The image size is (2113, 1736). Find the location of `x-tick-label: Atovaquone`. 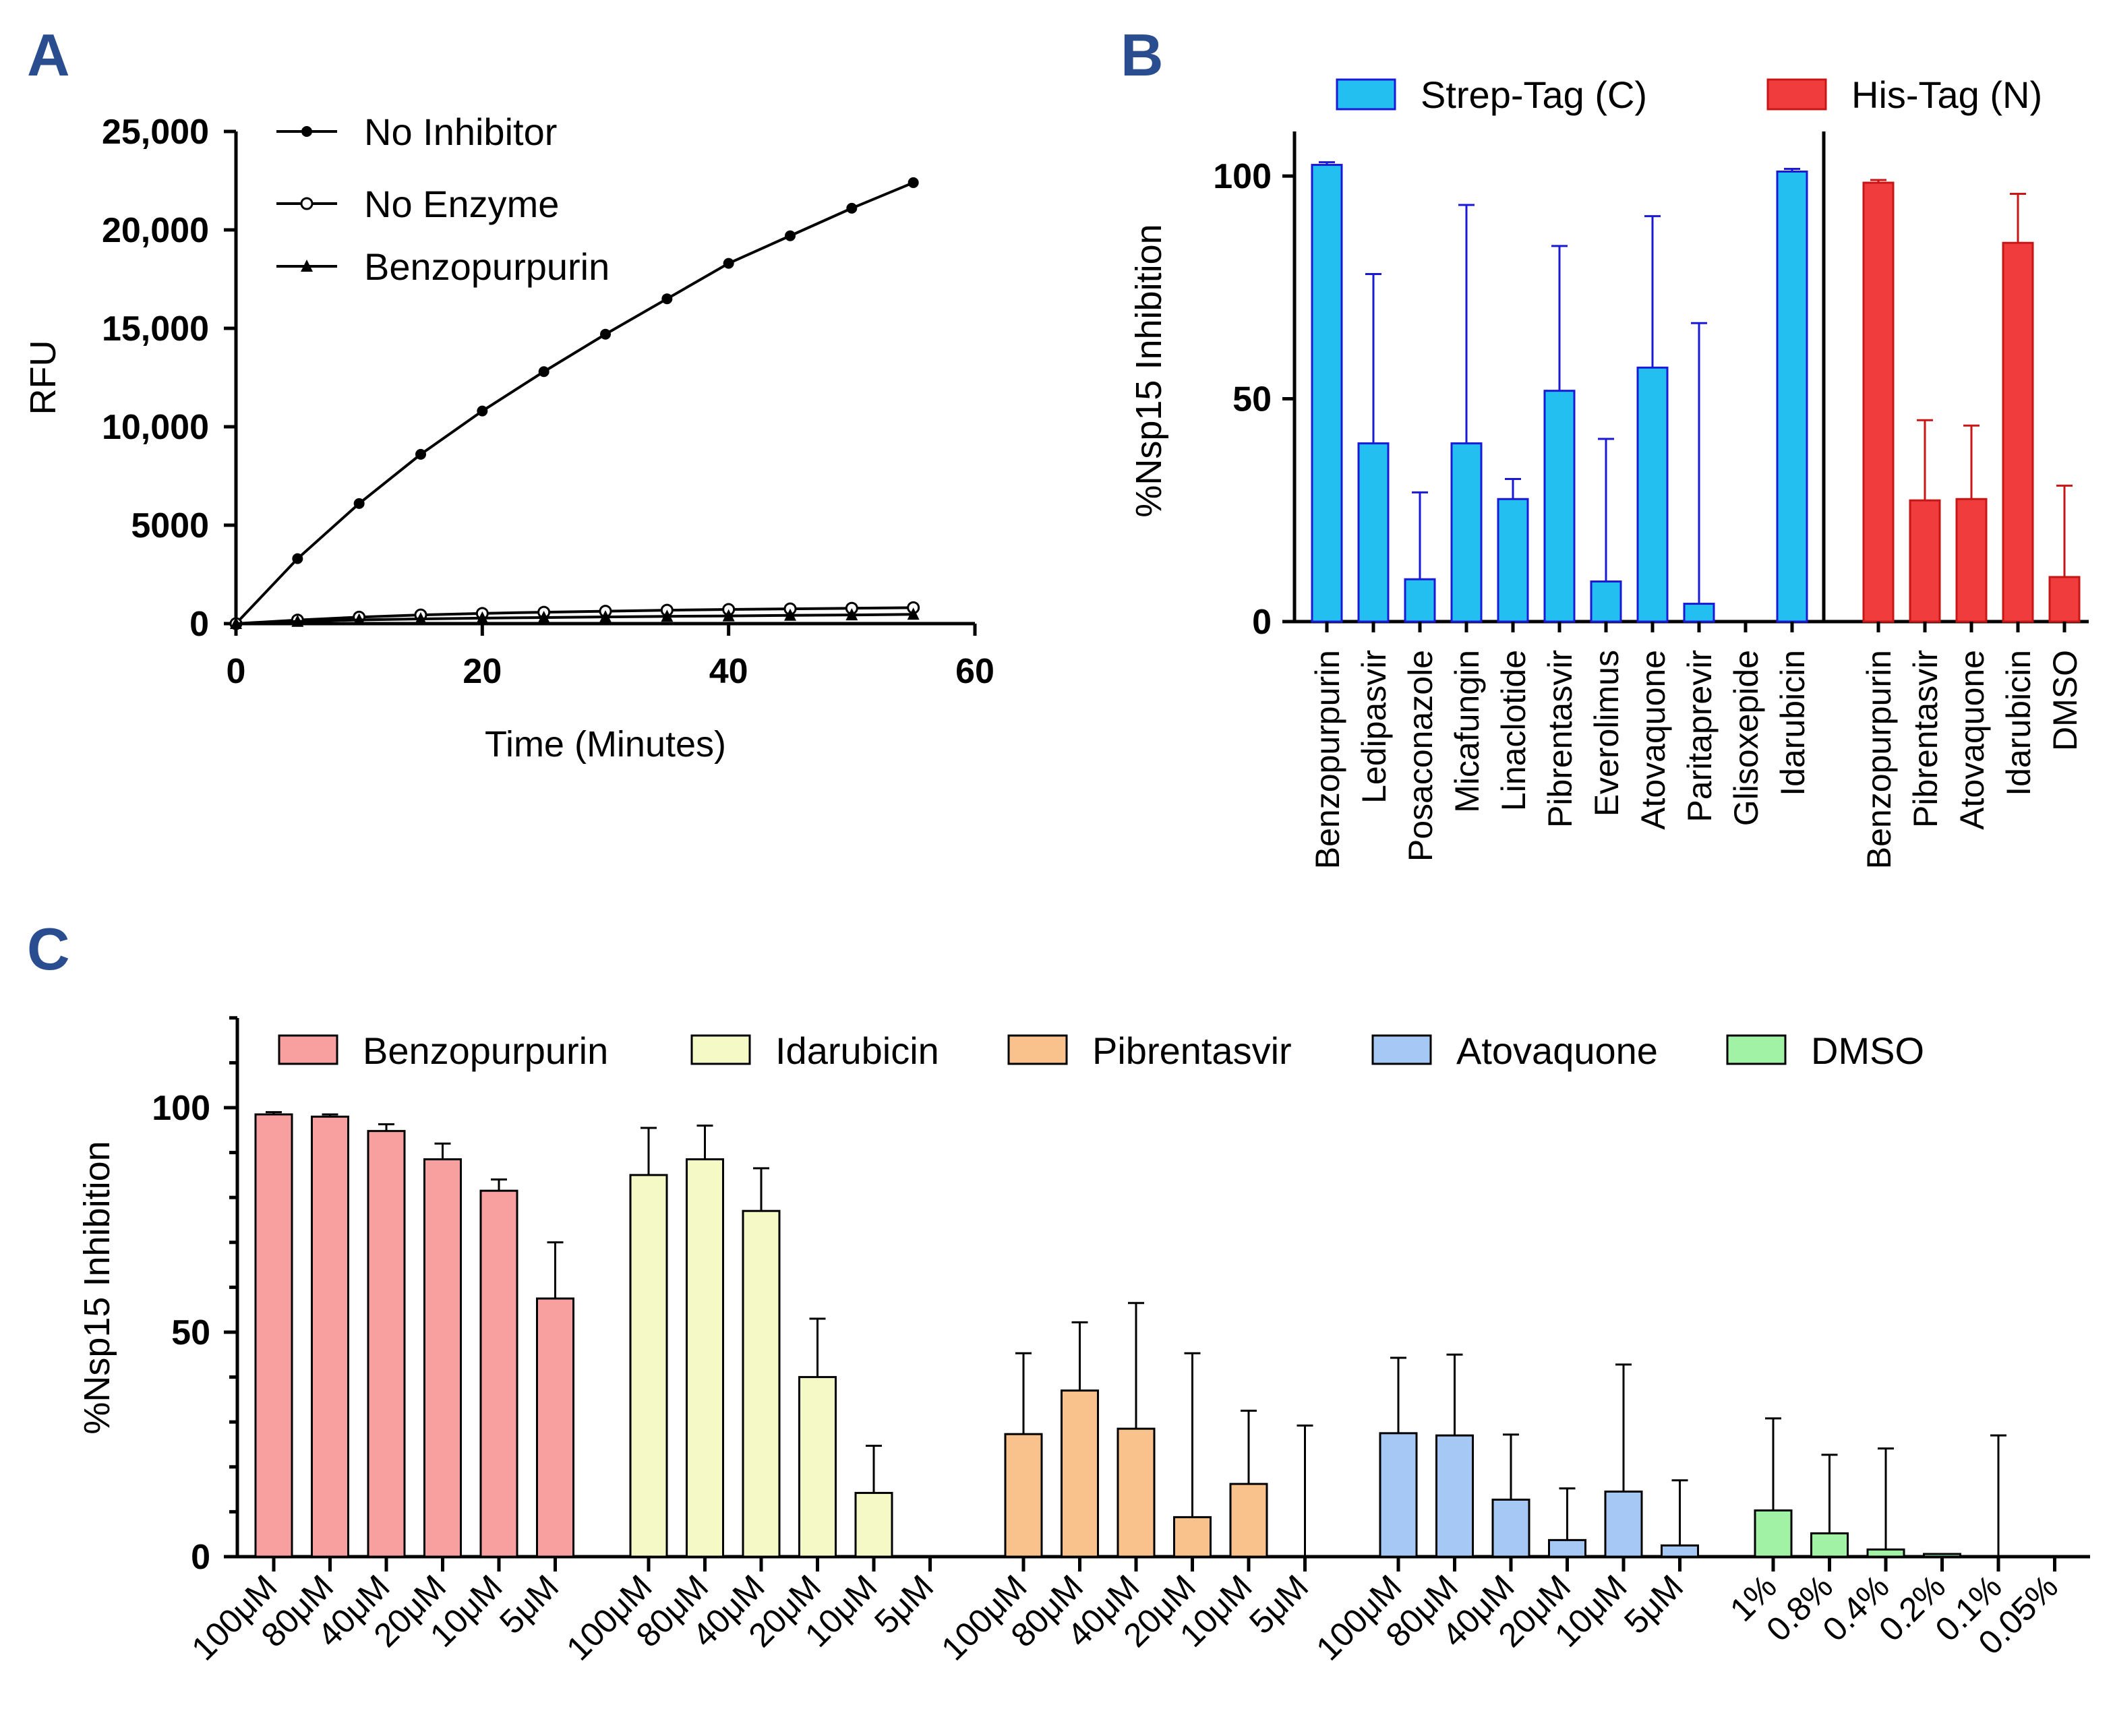

x-tick-label: Atovaquone is located at coordinates (1653, 740).